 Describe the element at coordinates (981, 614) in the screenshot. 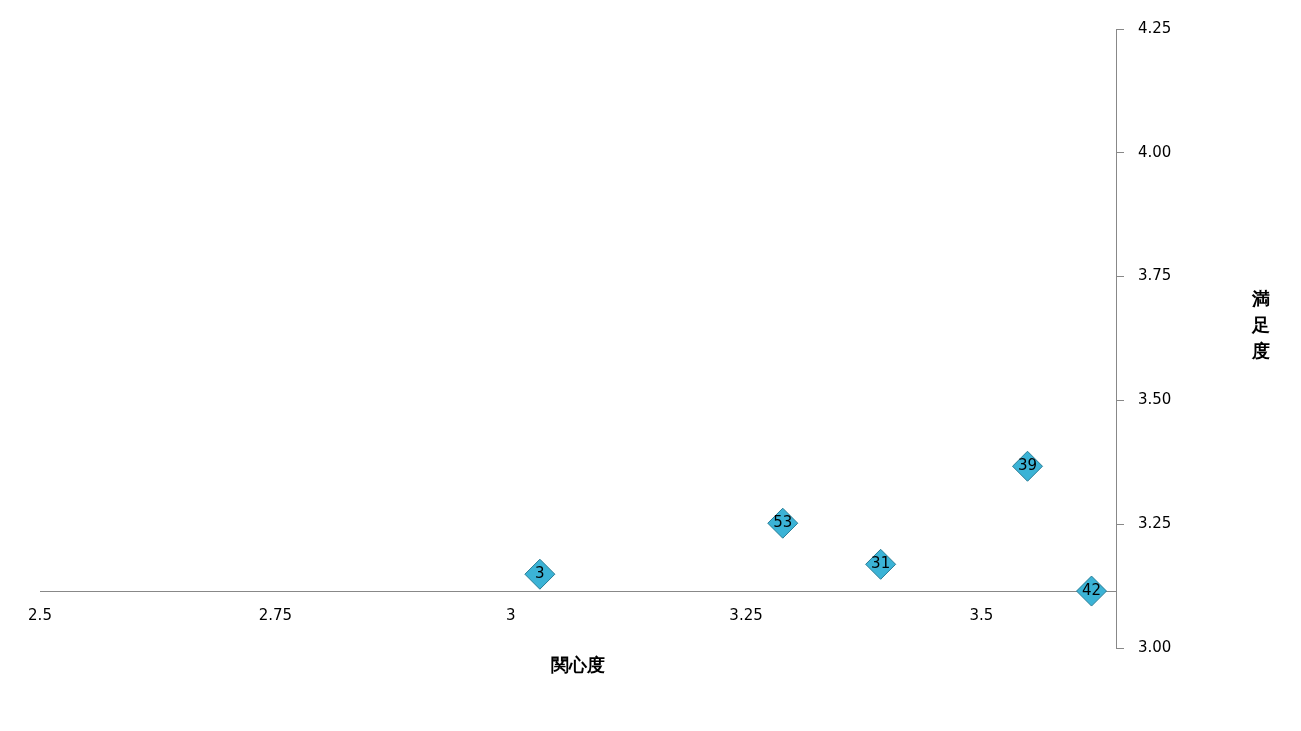

I see `x-tick-label: 3.5` at that location.